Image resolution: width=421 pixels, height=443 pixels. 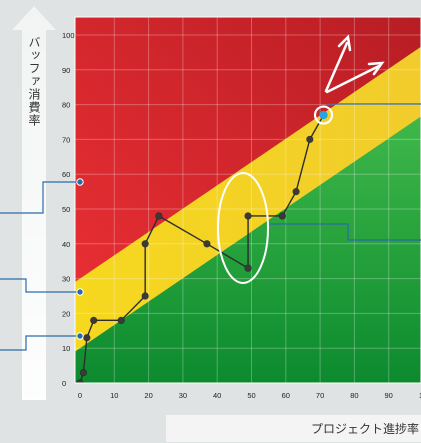 I want to click on y-tick-label: 50, so click(x=66, y=209).